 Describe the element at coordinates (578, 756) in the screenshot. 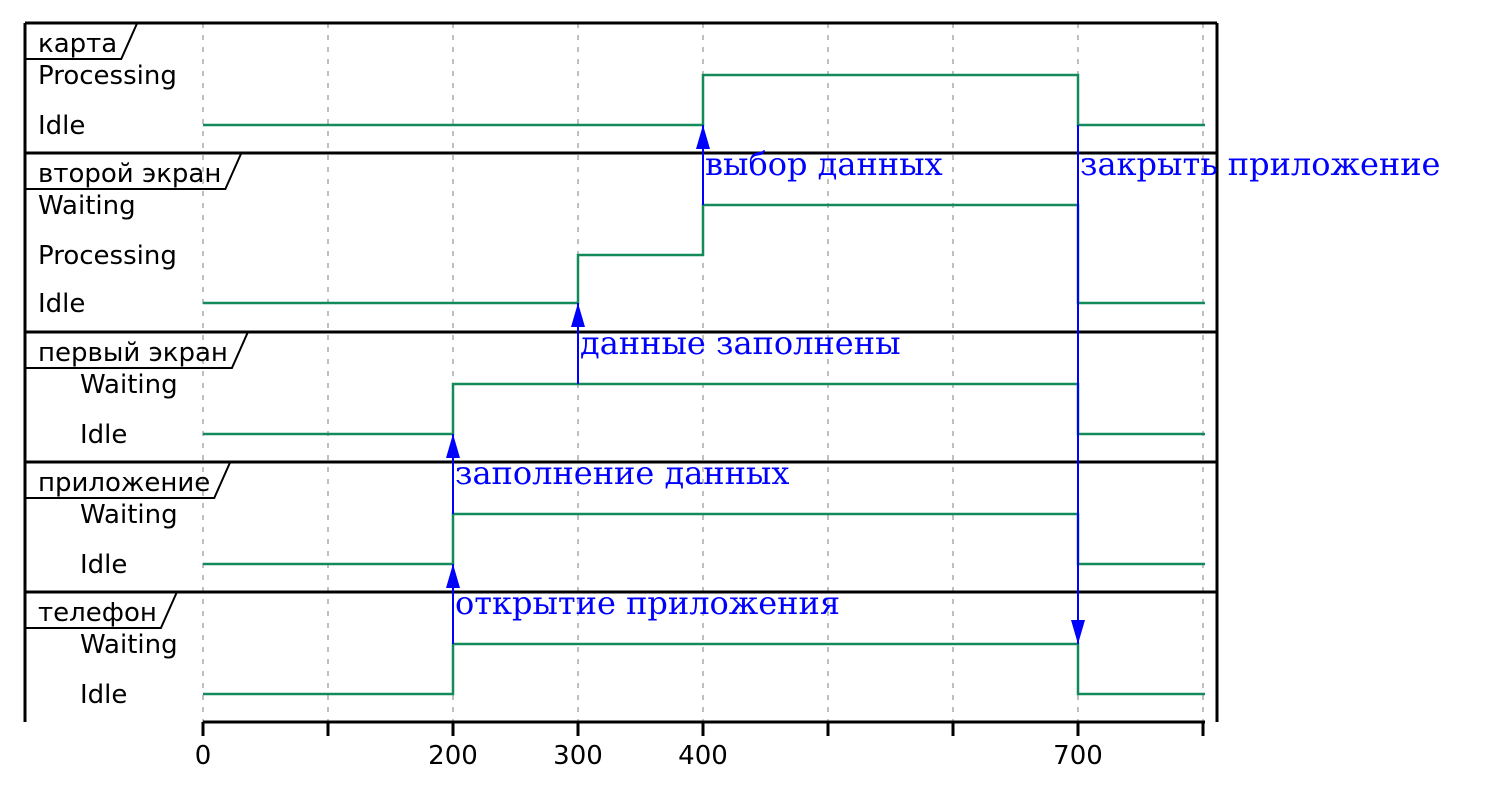

I see `tick-label: 300` at that location.